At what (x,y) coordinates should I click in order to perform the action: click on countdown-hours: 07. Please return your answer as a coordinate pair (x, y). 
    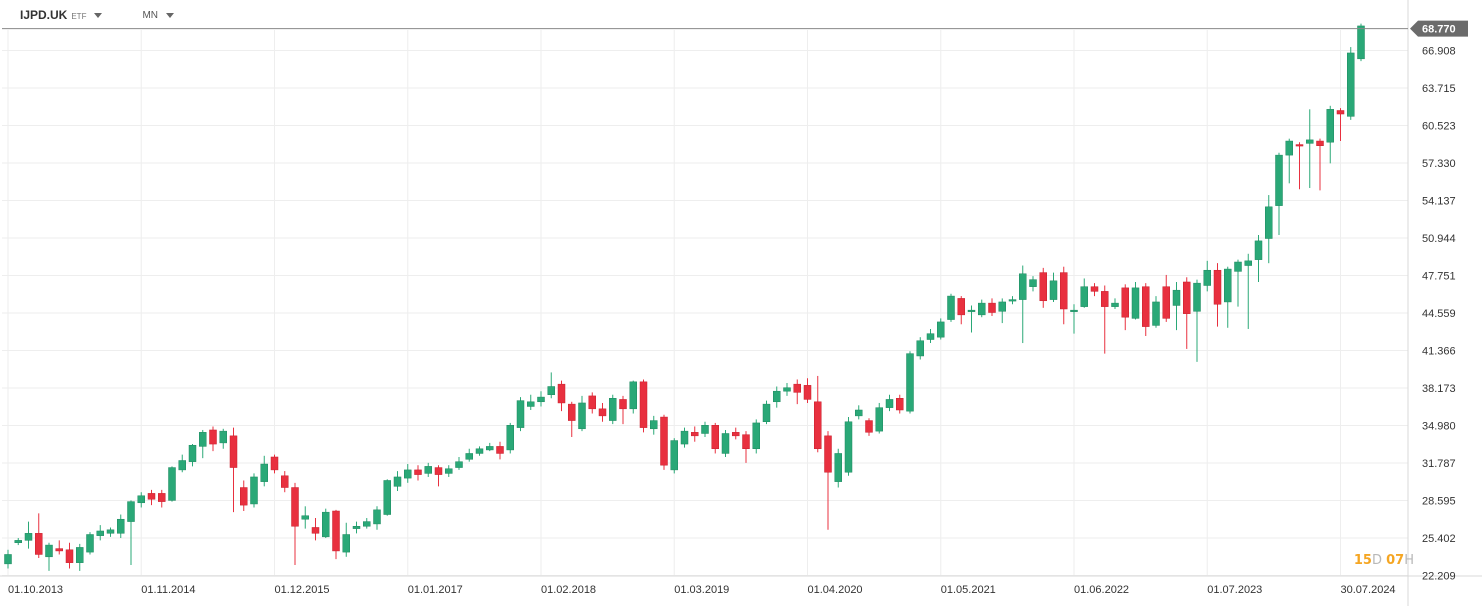
    Looking at the image, I should click on (1395, 560).